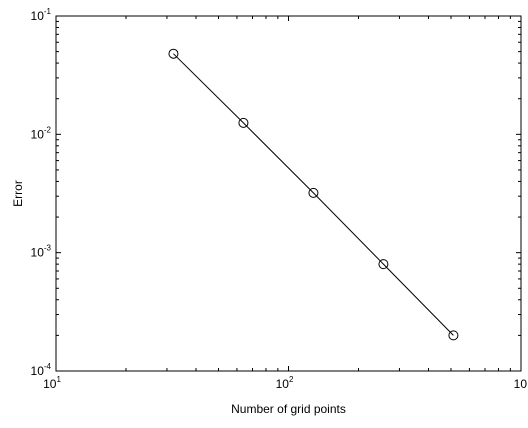 The image size is (528, 428). Describe the element at coordinates (41, 370) in the screenshot. I see `y-tick-label: 10⁻⁴` at that location.